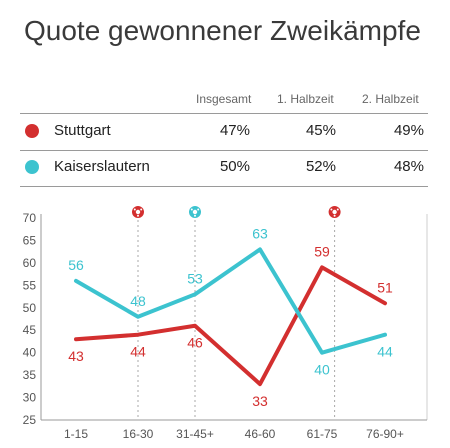 The height and width of the screenshot is (448, 450). Describe the element at coordinates (234, 166) in the screenshot. I see `kaiserslautern-total-value: 50%` at that location.